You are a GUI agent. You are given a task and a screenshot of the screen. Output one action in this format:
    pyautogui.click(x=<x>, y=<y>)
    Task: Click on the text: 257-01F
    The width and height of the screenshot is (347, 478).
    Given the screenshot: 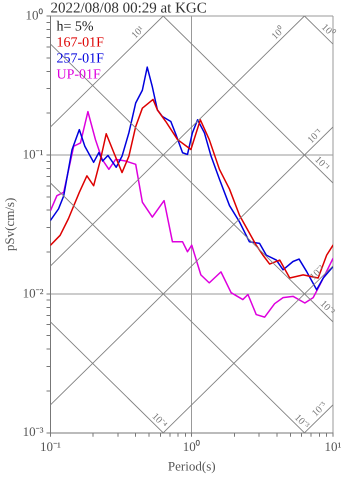 What is the action you would take?
    pyautogui.click(x=80, y=59)
    